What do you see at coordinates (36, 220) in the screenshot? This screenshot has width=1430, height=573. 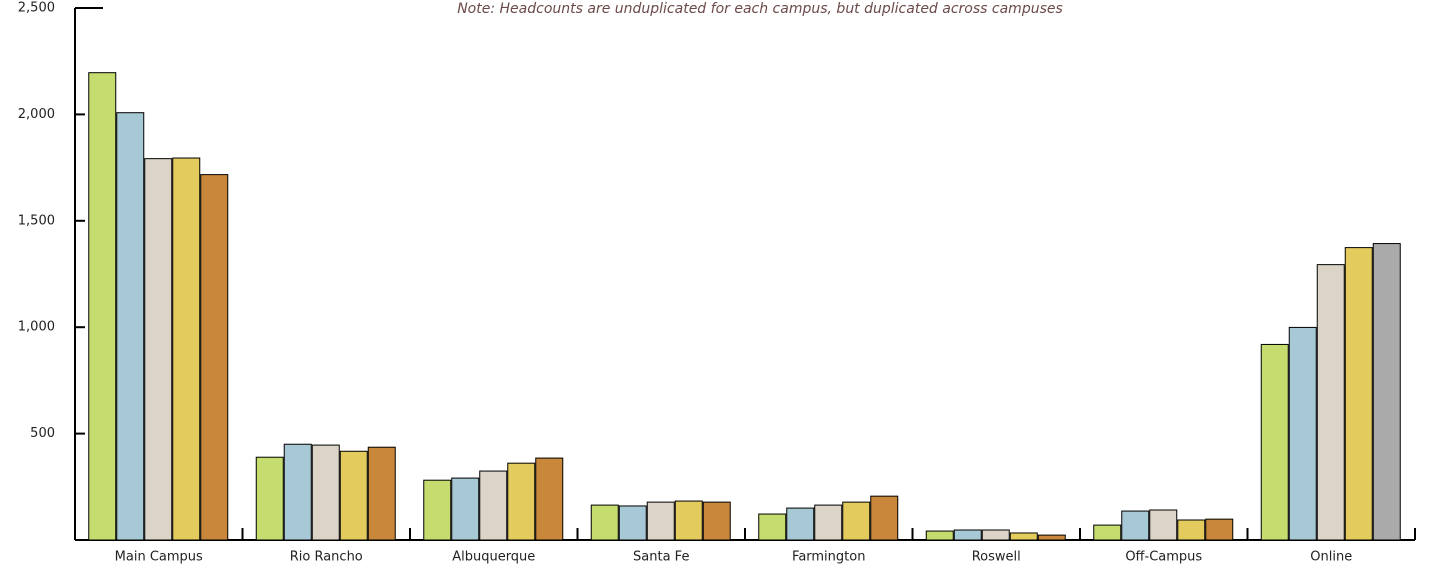 I see `y-tick-label: 1,500` at bounding box center [36, 220].